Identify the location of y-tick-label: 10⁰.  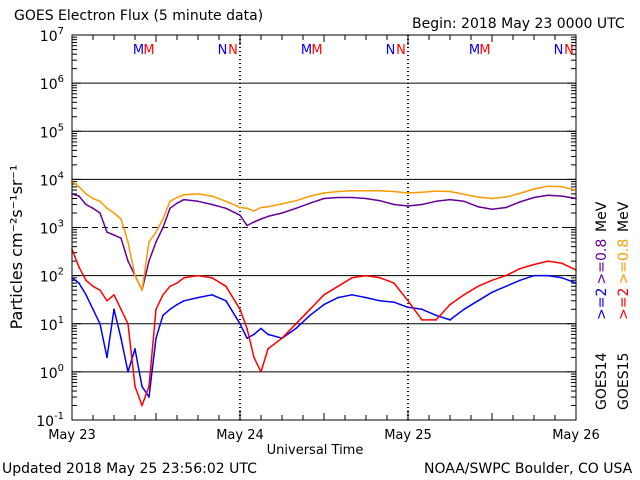
(52, 372).